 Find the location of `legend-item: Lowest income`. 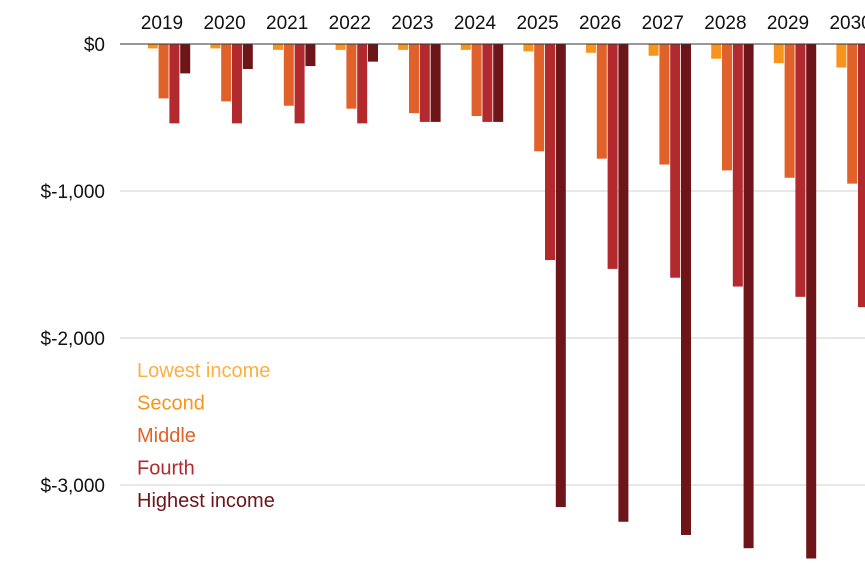

legend-item: Lowest income is located at coordinates (203, 371).